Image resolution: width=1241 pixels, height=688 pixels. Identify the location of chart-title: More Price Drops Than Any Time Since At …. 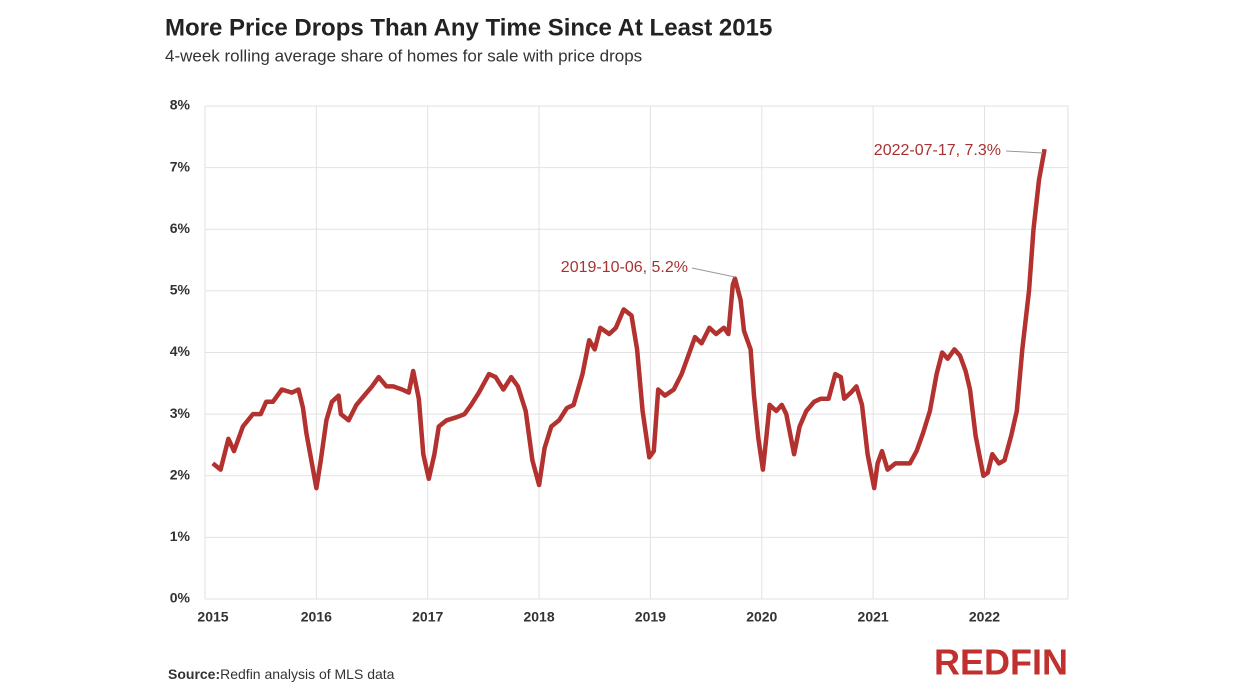
(468, 27).